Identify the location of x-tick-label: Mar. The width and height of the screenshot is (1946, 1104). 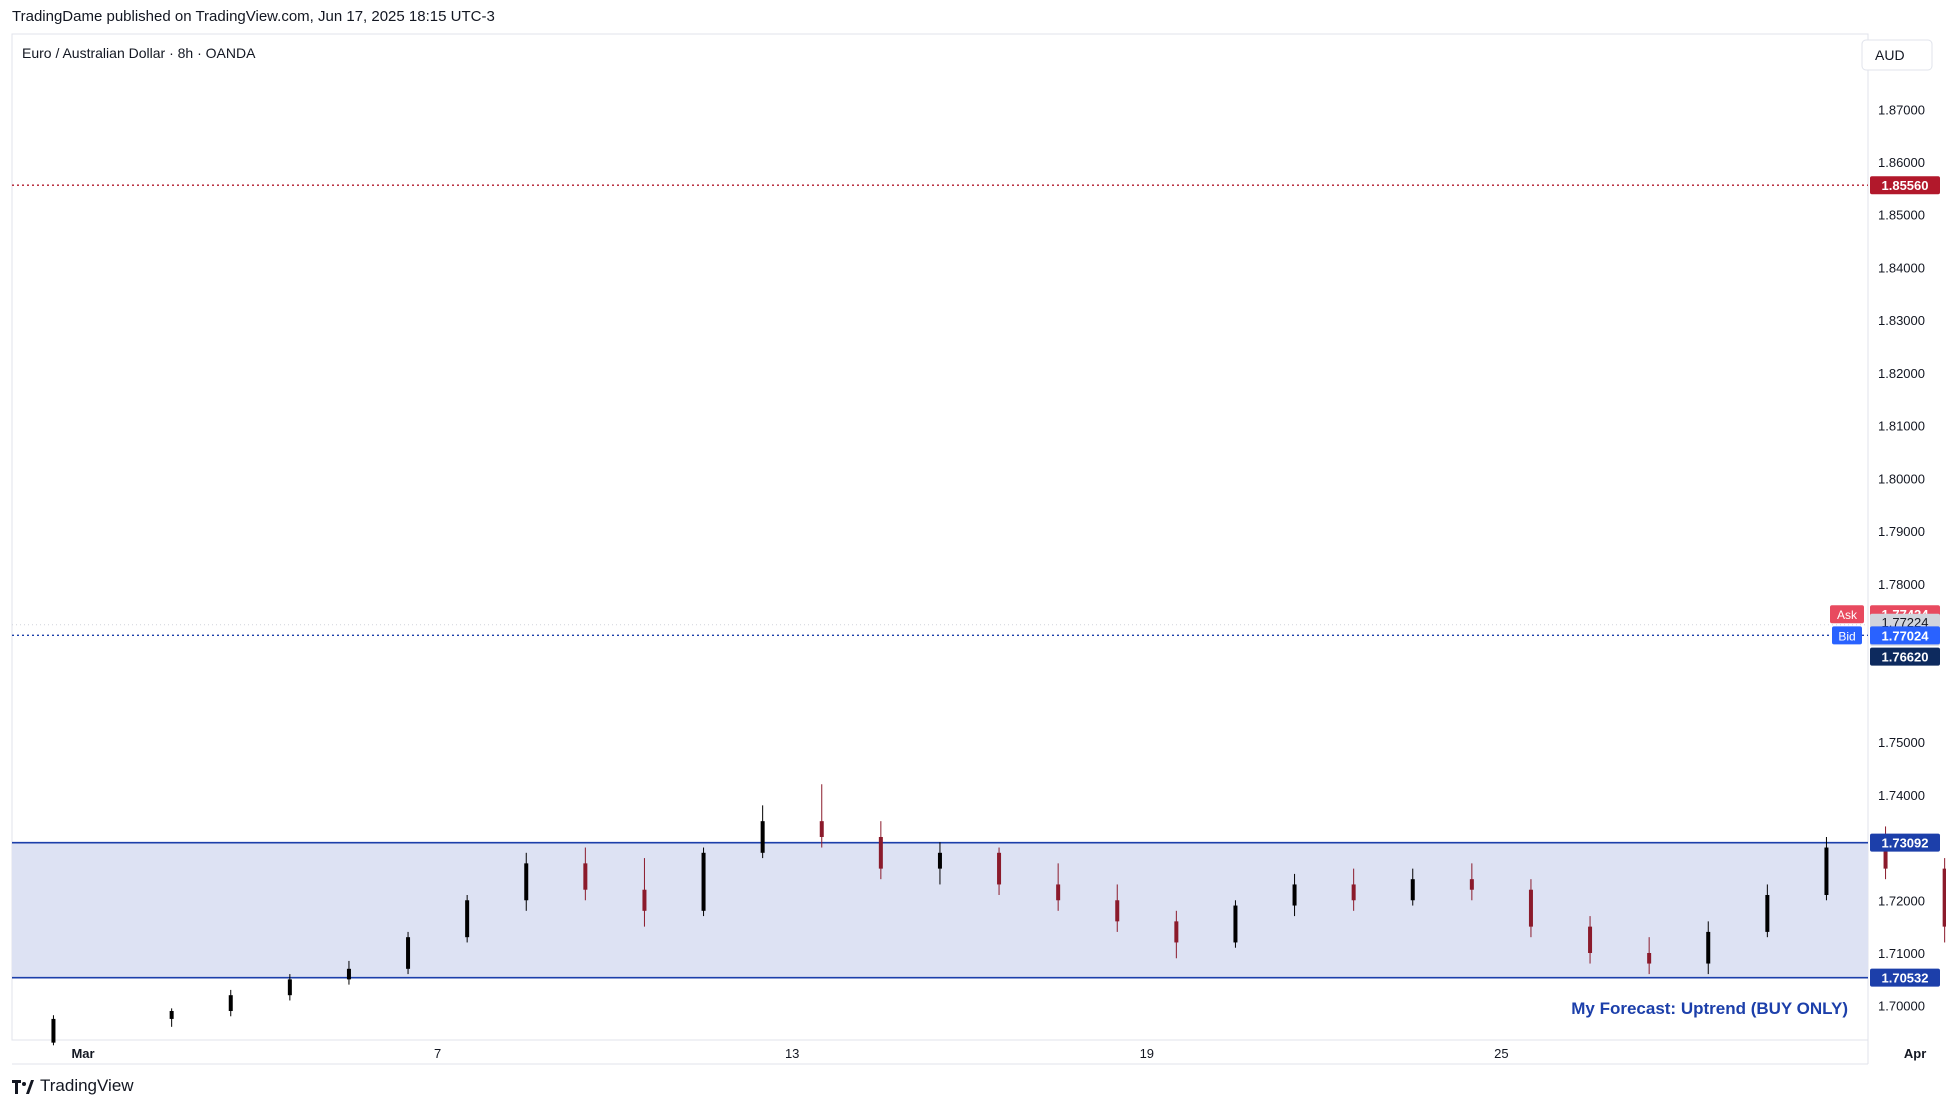
(82, 1053).